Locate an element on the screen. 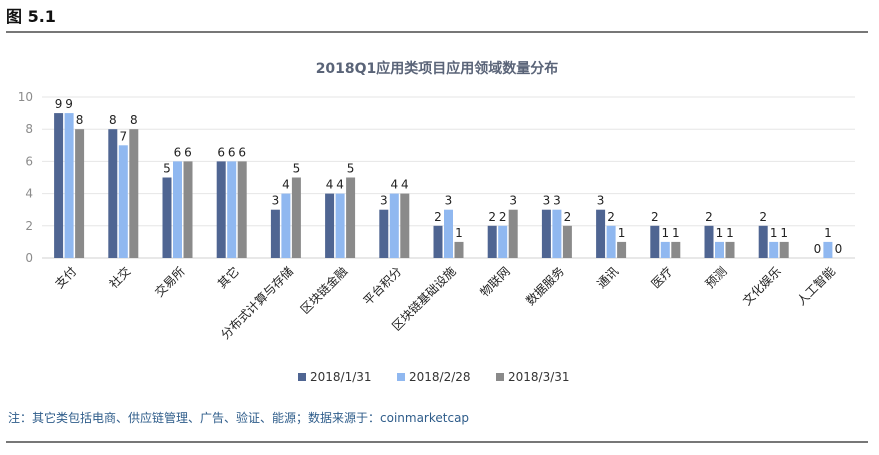  bar-2018/2/28-医疗 is located at coordinates (665, 249).